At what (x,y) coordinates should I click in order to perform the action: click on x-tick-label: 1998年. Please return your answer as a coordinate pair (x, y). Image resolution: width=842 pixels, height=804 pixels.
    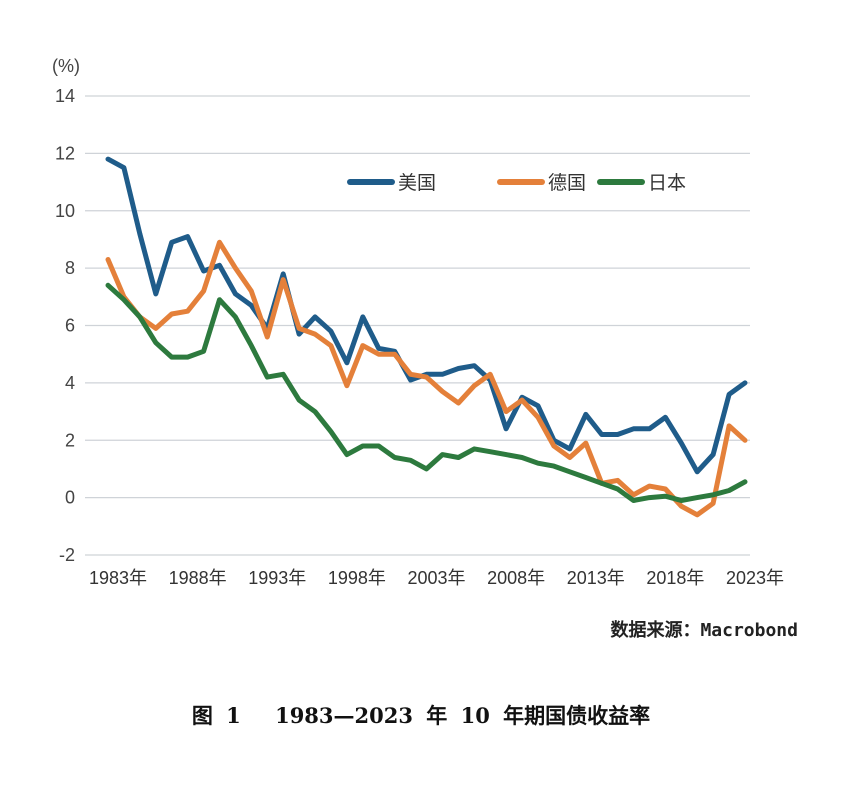
    Looking at the image, I should click on (357, 578).